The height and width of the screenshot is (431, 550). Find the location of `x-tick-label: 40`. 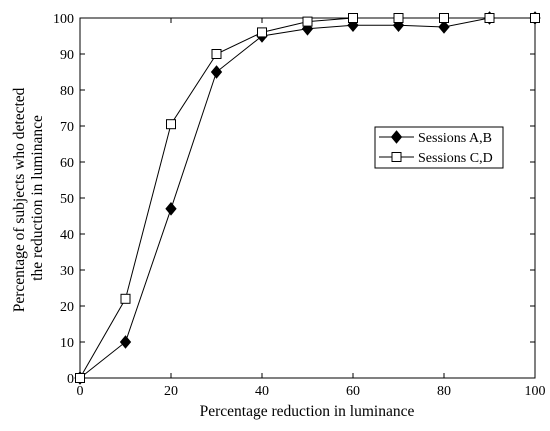

x-tick-label: 40 is located at coordinates (262, 391).